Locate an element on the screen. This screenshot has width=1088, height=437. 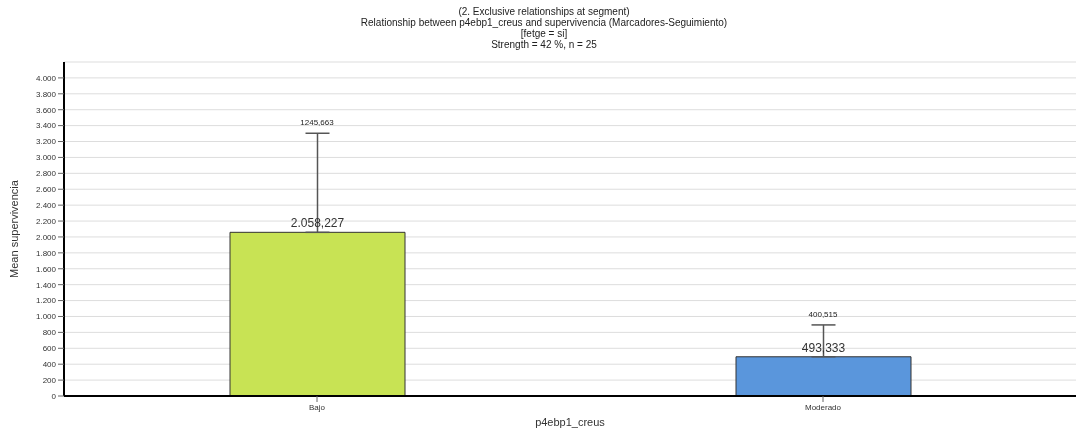
annotation: 1245,663 is located at coordinates (317, 123).